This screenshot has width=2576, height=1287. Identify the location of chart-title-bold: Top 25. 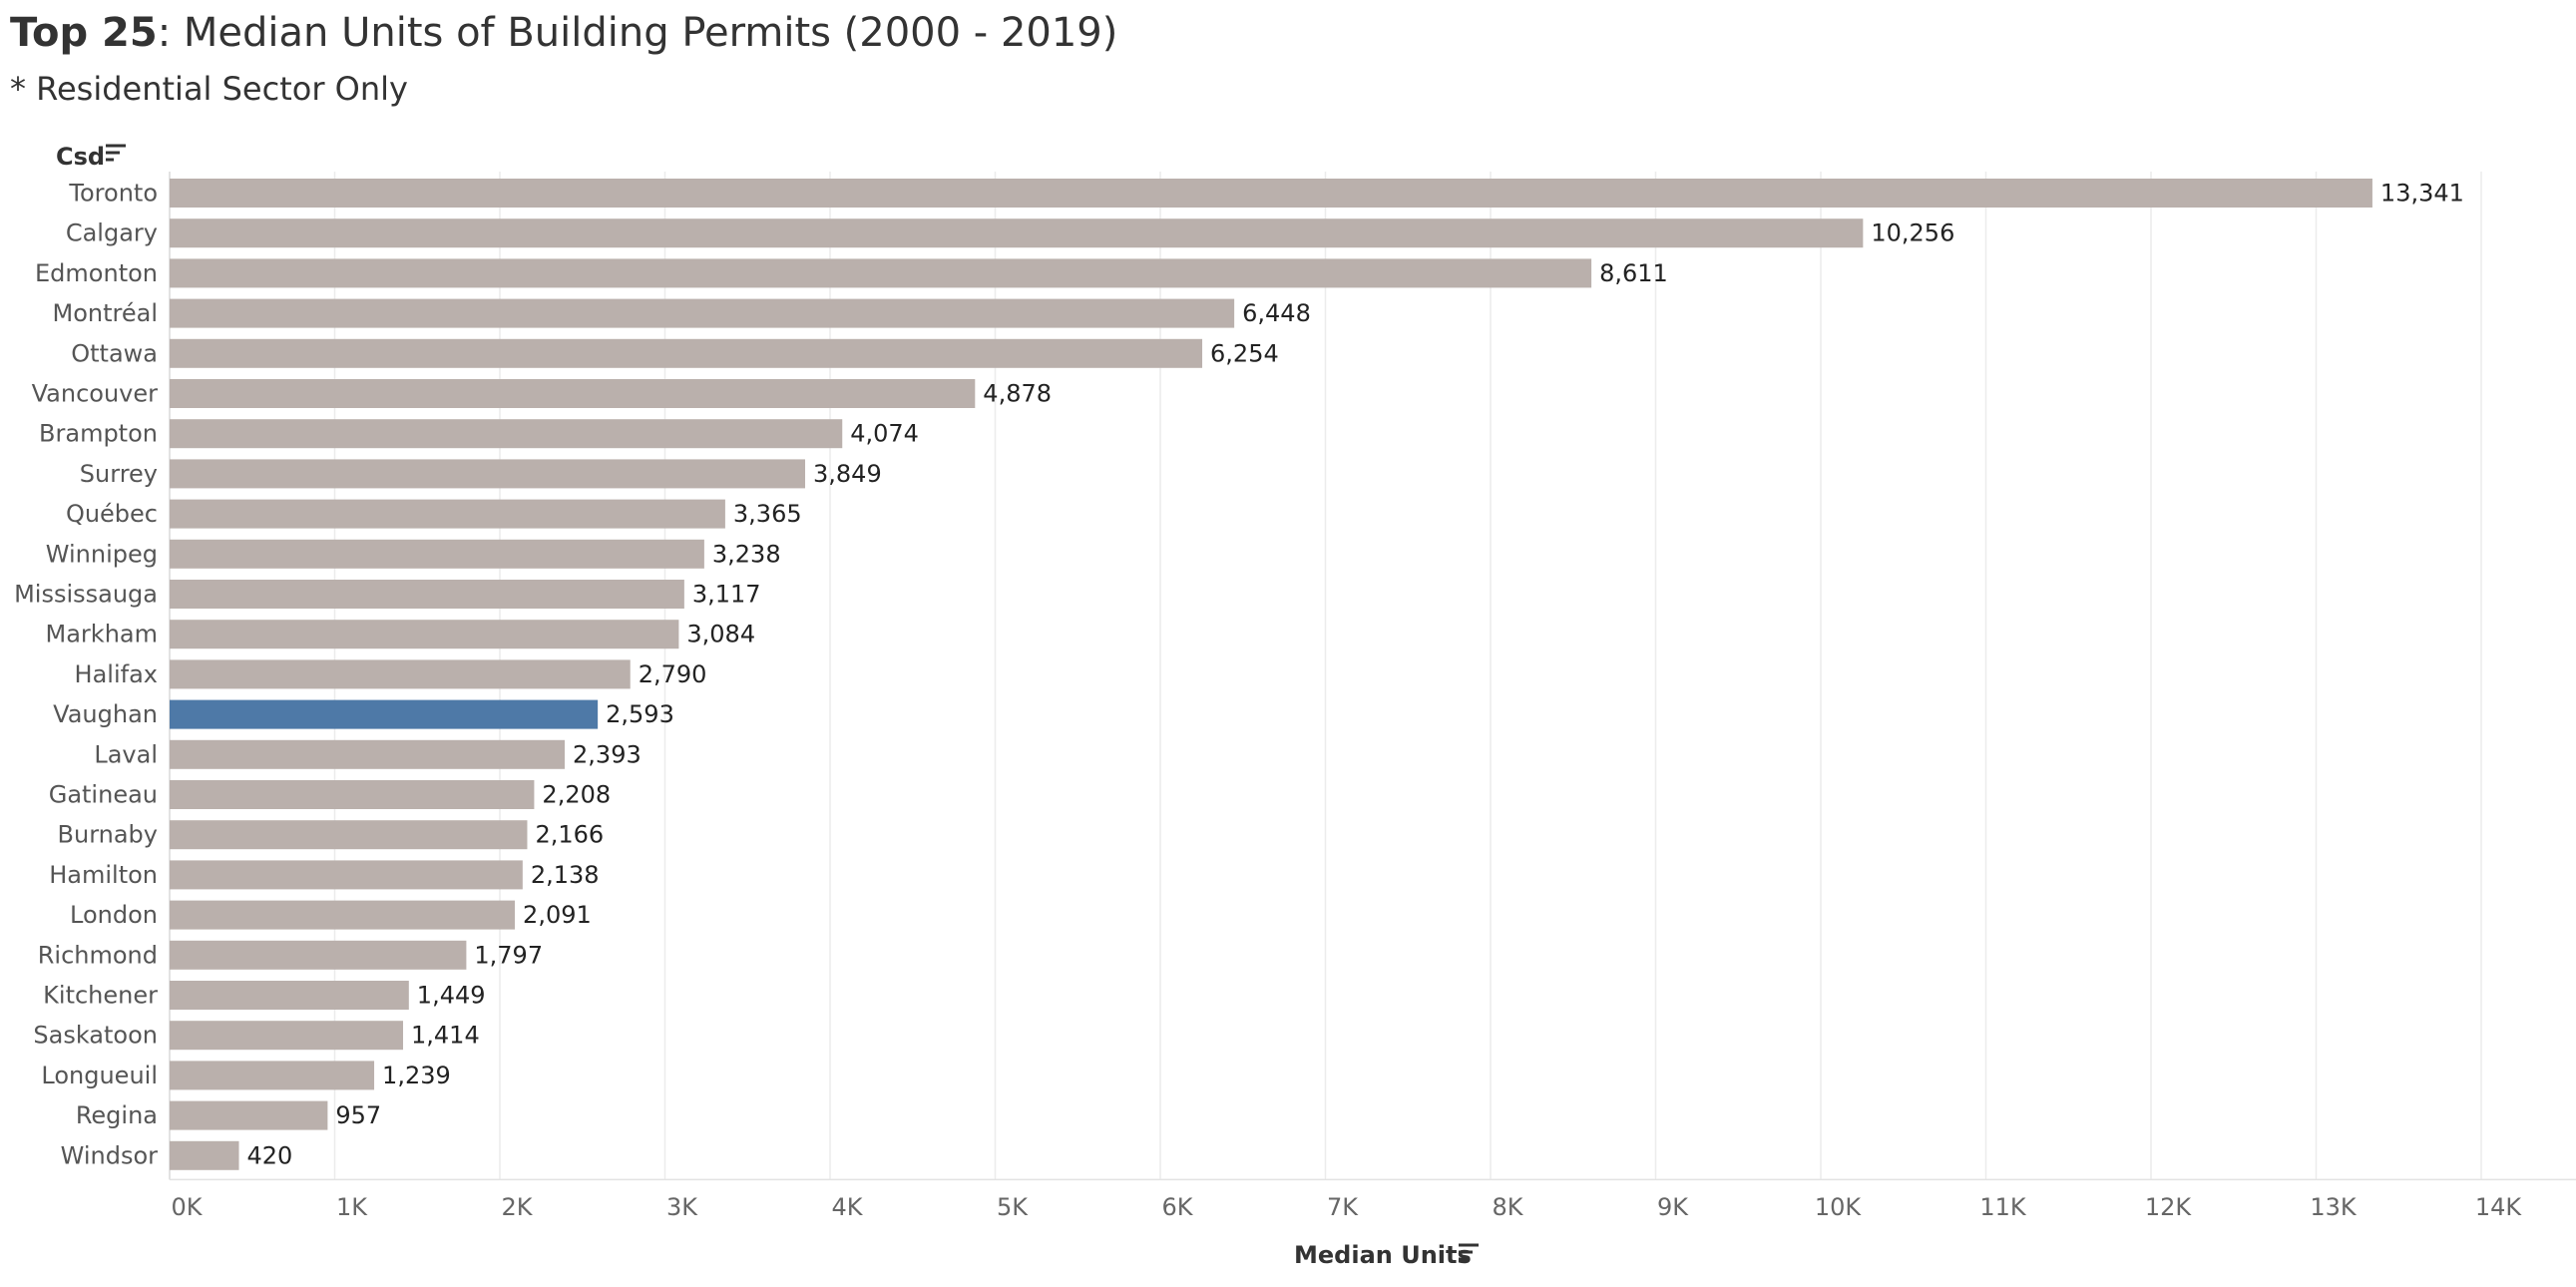
(84, 33).